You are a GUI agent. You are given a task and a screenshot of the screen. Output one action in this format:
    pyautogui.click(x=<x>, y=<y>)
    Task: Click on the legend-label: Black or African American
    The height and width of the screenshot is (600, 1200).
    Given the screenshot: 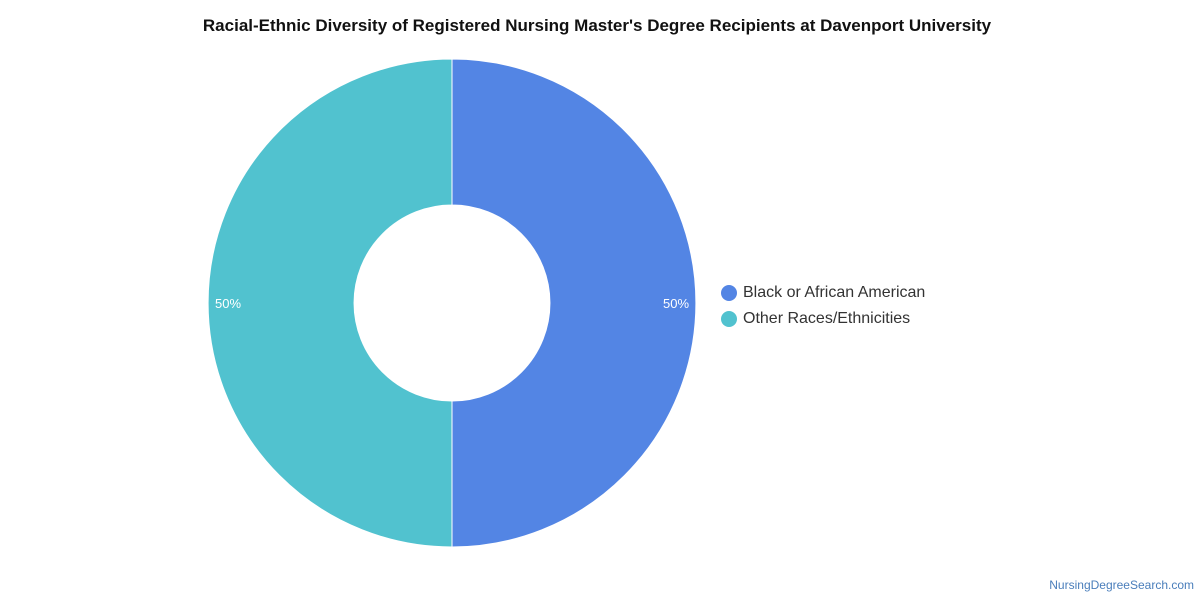 What is the action you would take?
    pyautogui.click(x=834, y=292)
    